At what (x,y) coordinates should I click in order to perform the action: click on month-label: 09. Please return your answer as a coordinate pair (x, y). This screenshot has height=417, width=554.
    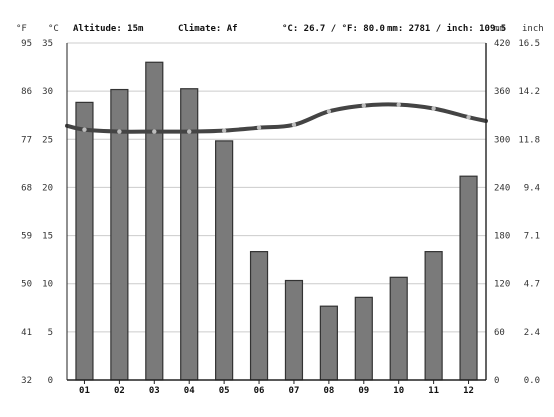
    Looking at the image, I should click on (363, 391).